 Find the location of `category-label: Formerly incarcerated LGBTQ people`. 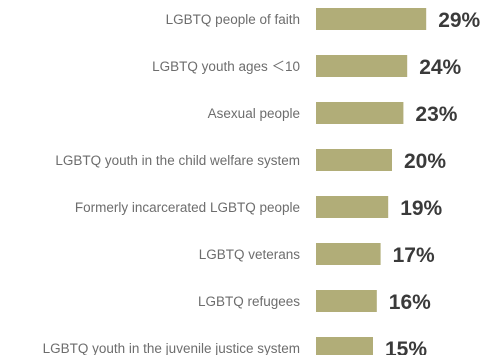

category-label: Formerly incarcerated LGBTQ people is located at coordinates (187, 207).